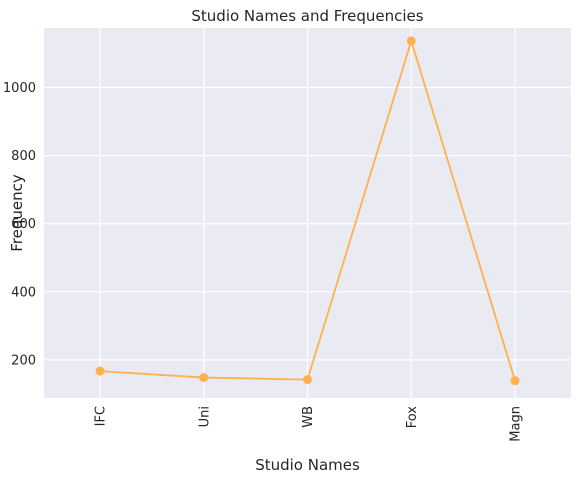 The width and height of the screenshot is (583, 481). I want to click on y-axis-label: Frequency, so click(17, 213).